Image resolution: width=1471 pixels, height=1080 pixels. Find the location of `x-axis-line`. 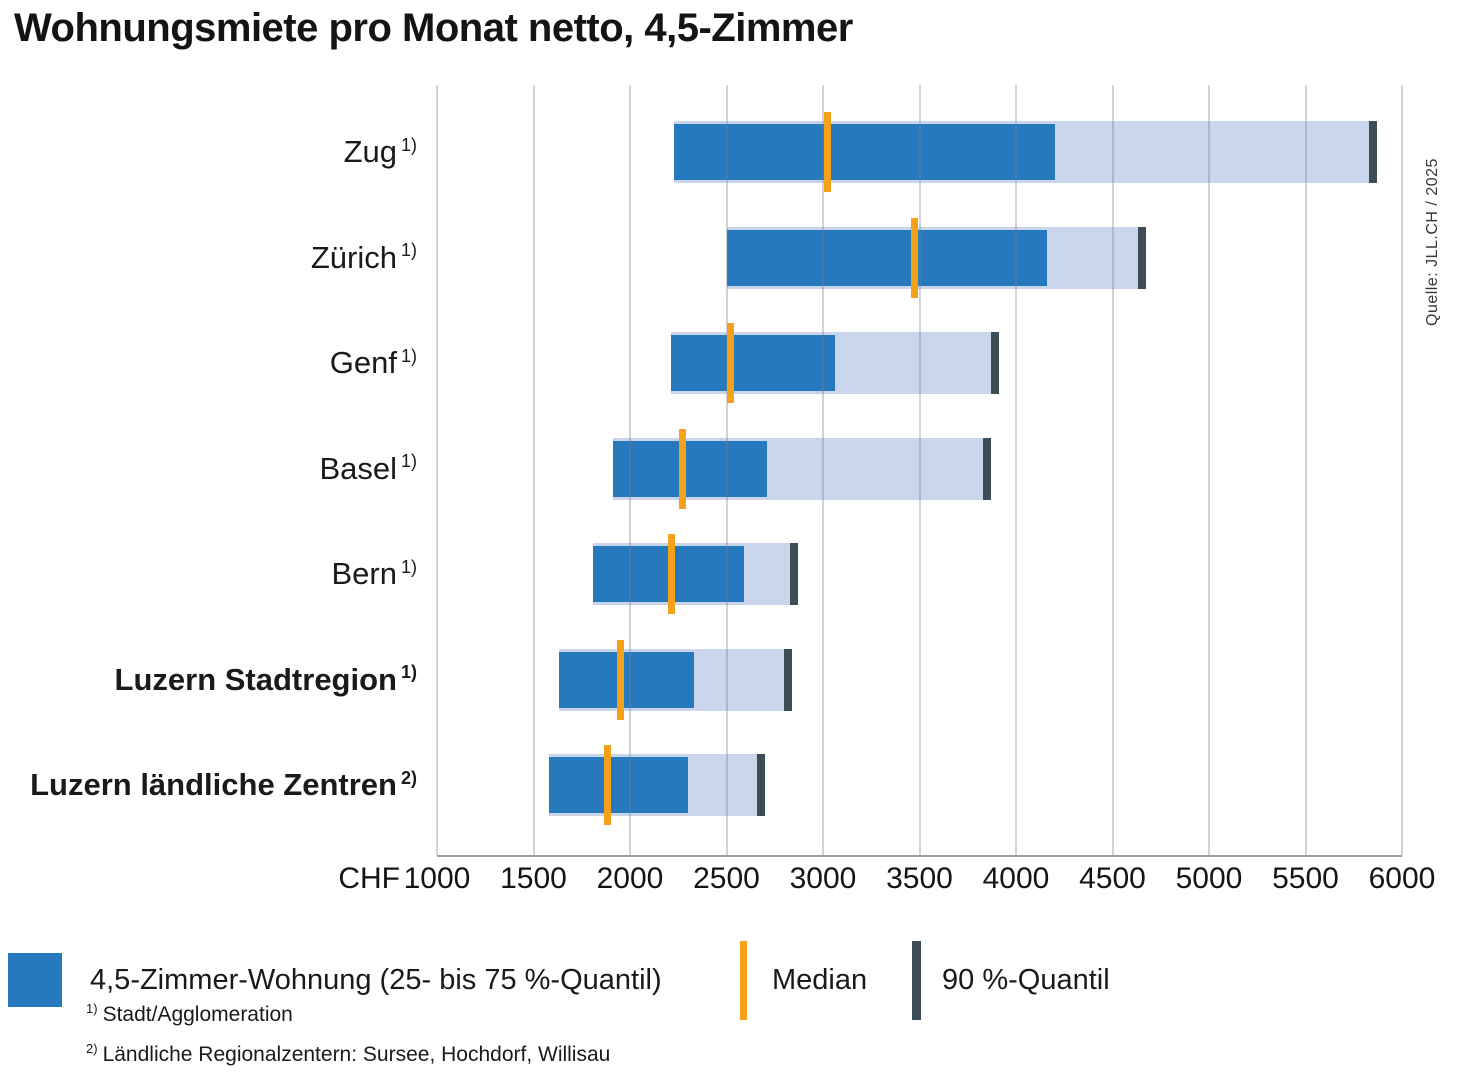

x-axis-line is located at coordinates (919, 856).